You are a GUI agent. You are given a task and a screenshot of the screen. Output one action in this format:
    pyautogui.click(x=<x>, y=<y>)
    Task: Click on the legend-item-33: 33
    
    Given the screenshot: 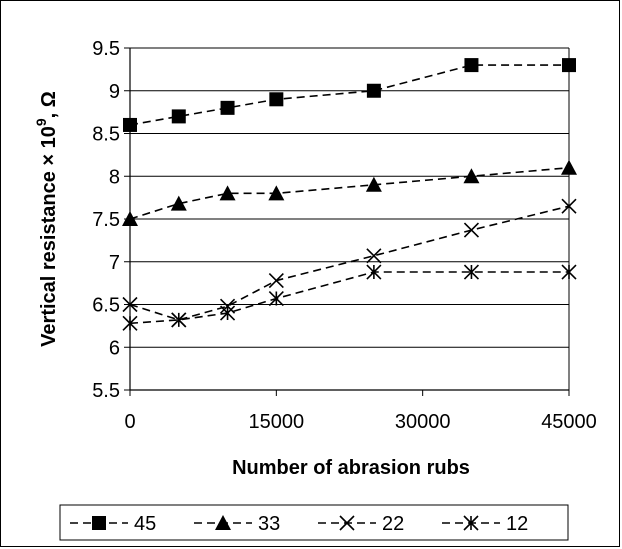 What is the action you would take?
    pyautogui.click(x=237, y=524)
    